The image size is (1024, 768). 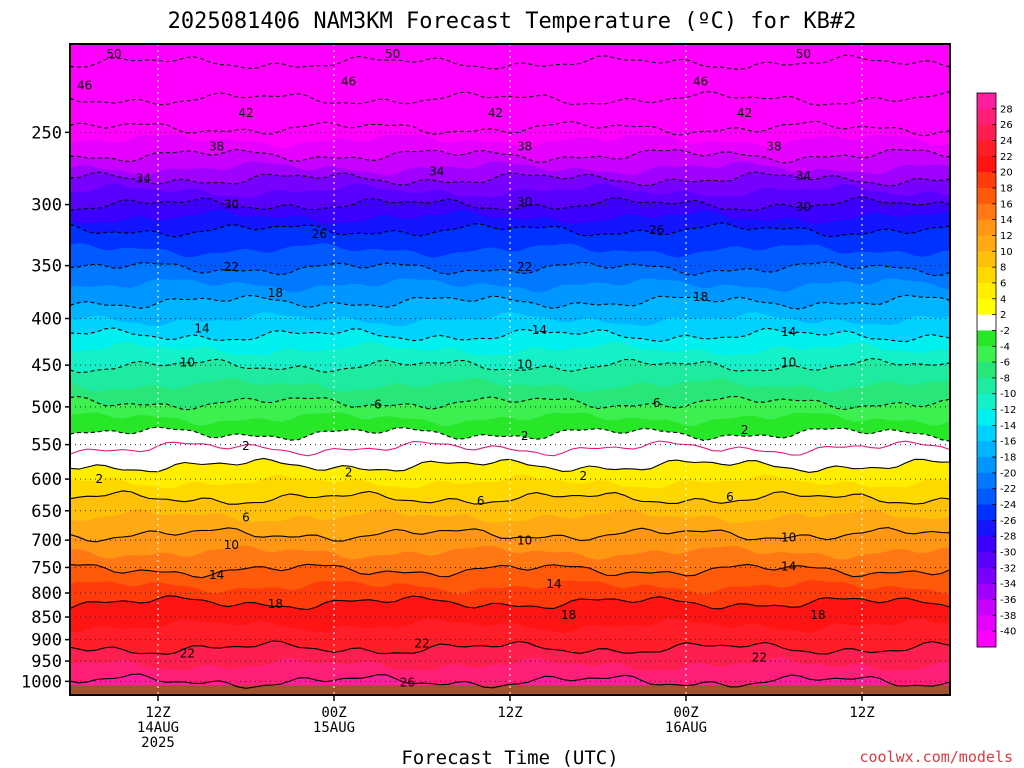 What do you see at coordinates (46, 133) in the screenshot?
I see `y-tick-label: 250` at bounding box center [46, 133].